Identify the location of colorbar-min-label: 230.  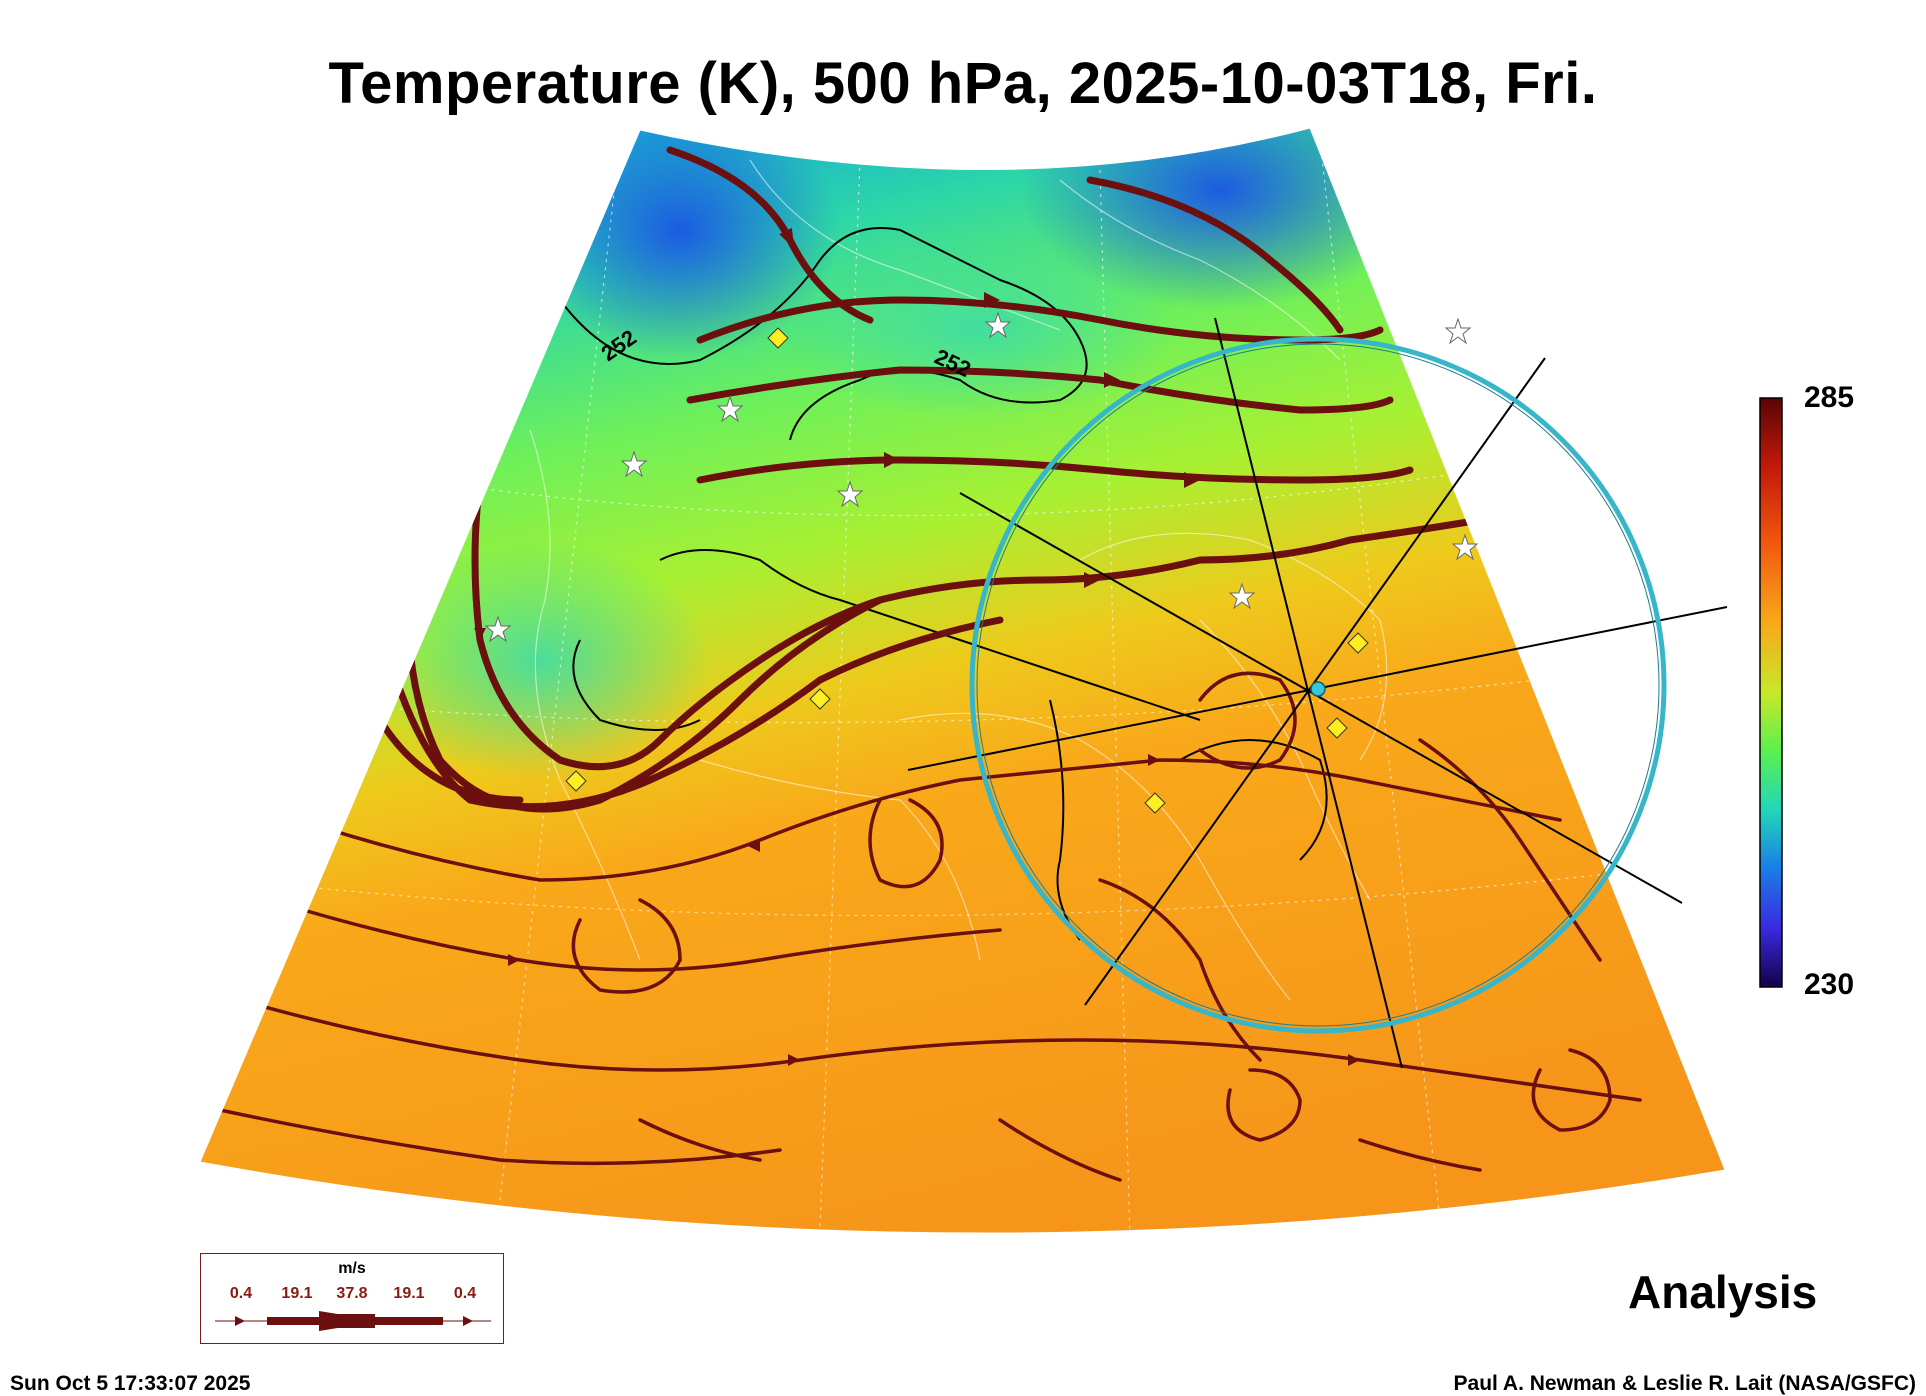
(1829, 984).